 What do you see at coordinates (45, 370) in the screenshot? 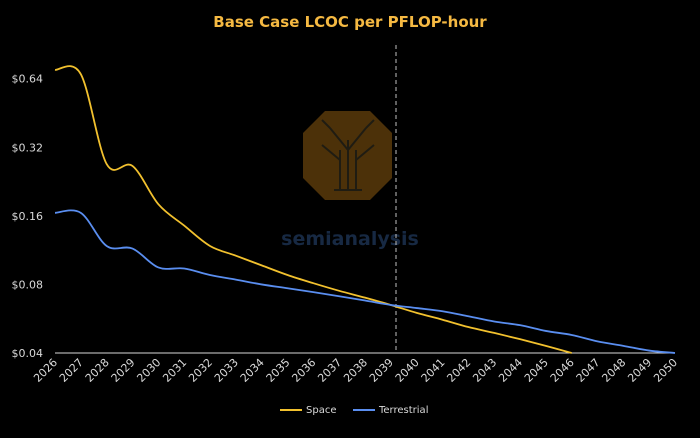
I see `x-tick-label: 2026` at bounding box center [45, 370].